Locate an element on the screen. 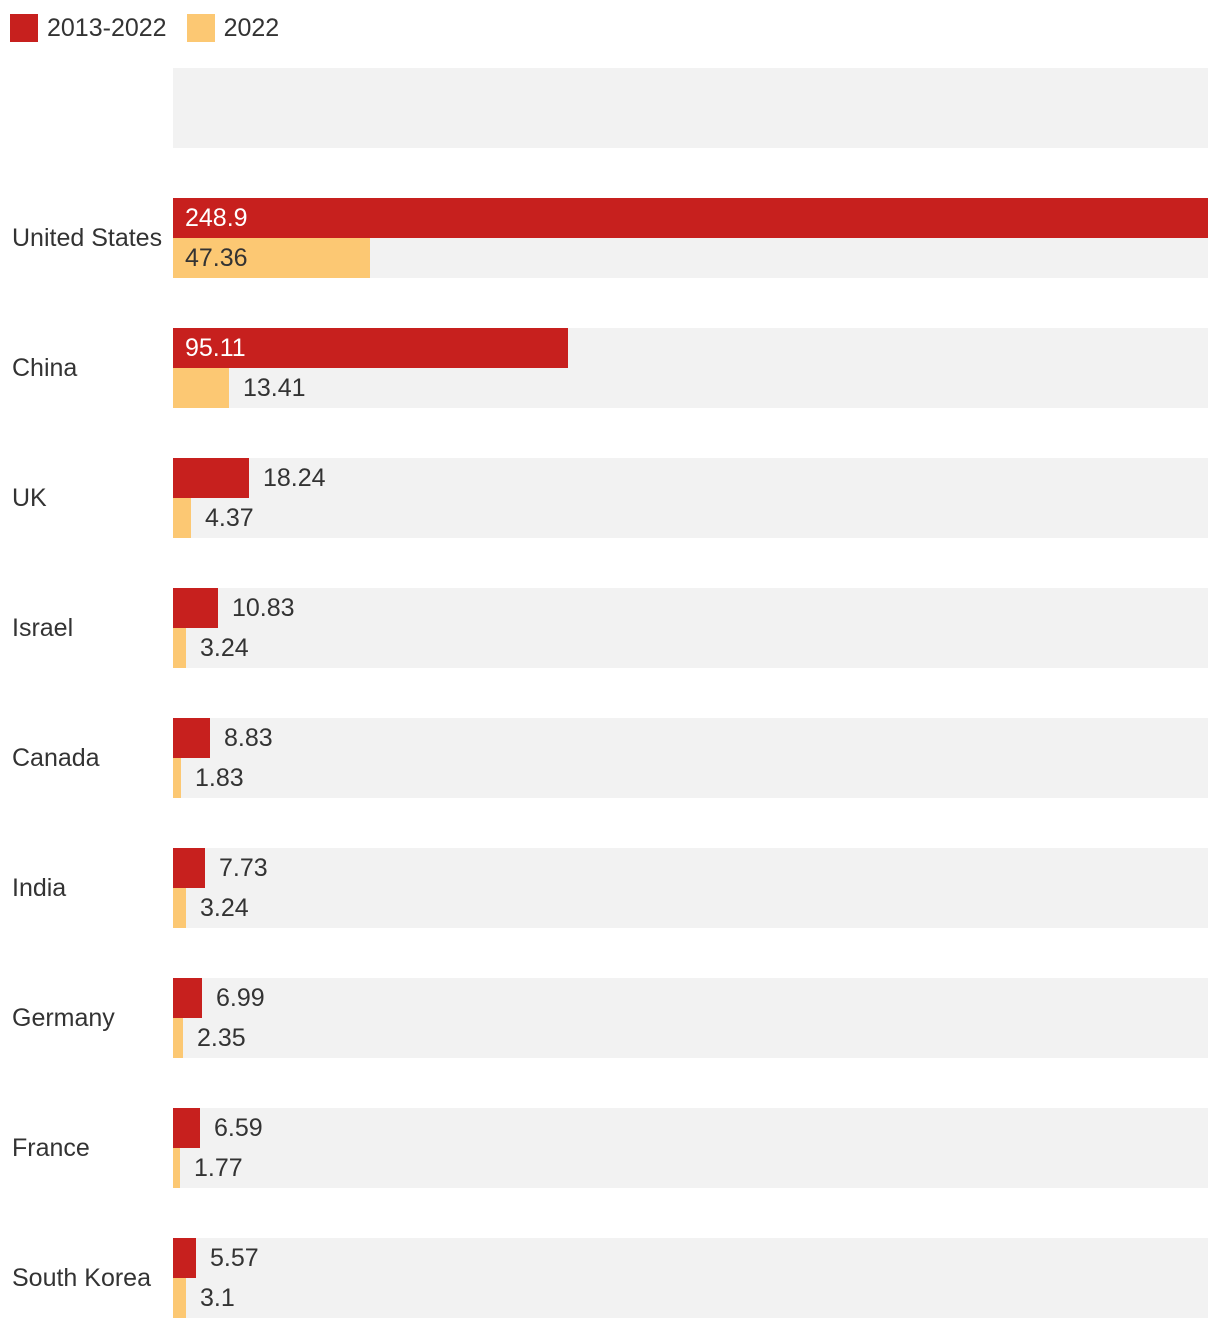  value-label: 6.99 is located at coordinates (240, 998).